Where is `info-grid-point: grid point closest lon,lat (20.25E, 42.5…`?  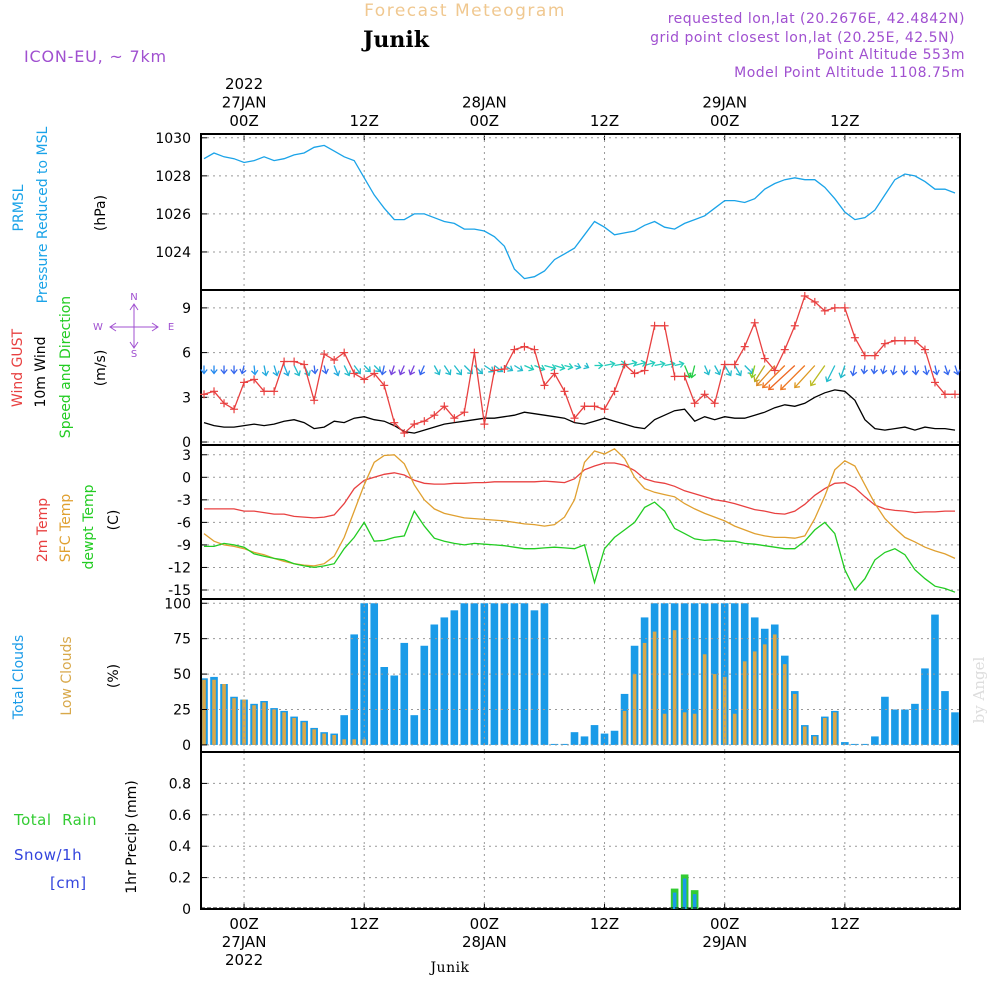
info-grid-point: grid point closest lon,lat (20.25E, 42.5… is located at coordinates (802, 38).